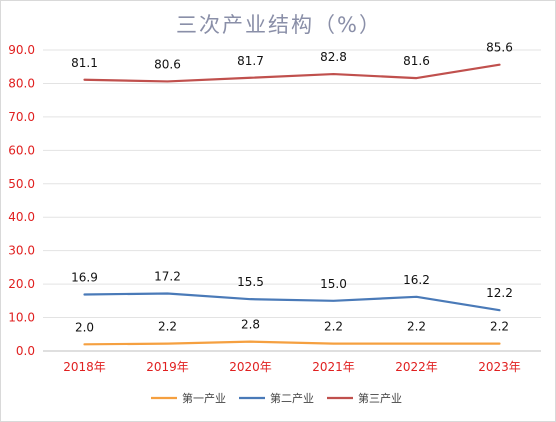 This screenshot has width=556, height=422. What do you see at coordinates (167, 367) in the screenshot?
I see `x-tick-label: 2019年` at bounding box center [167, 367].